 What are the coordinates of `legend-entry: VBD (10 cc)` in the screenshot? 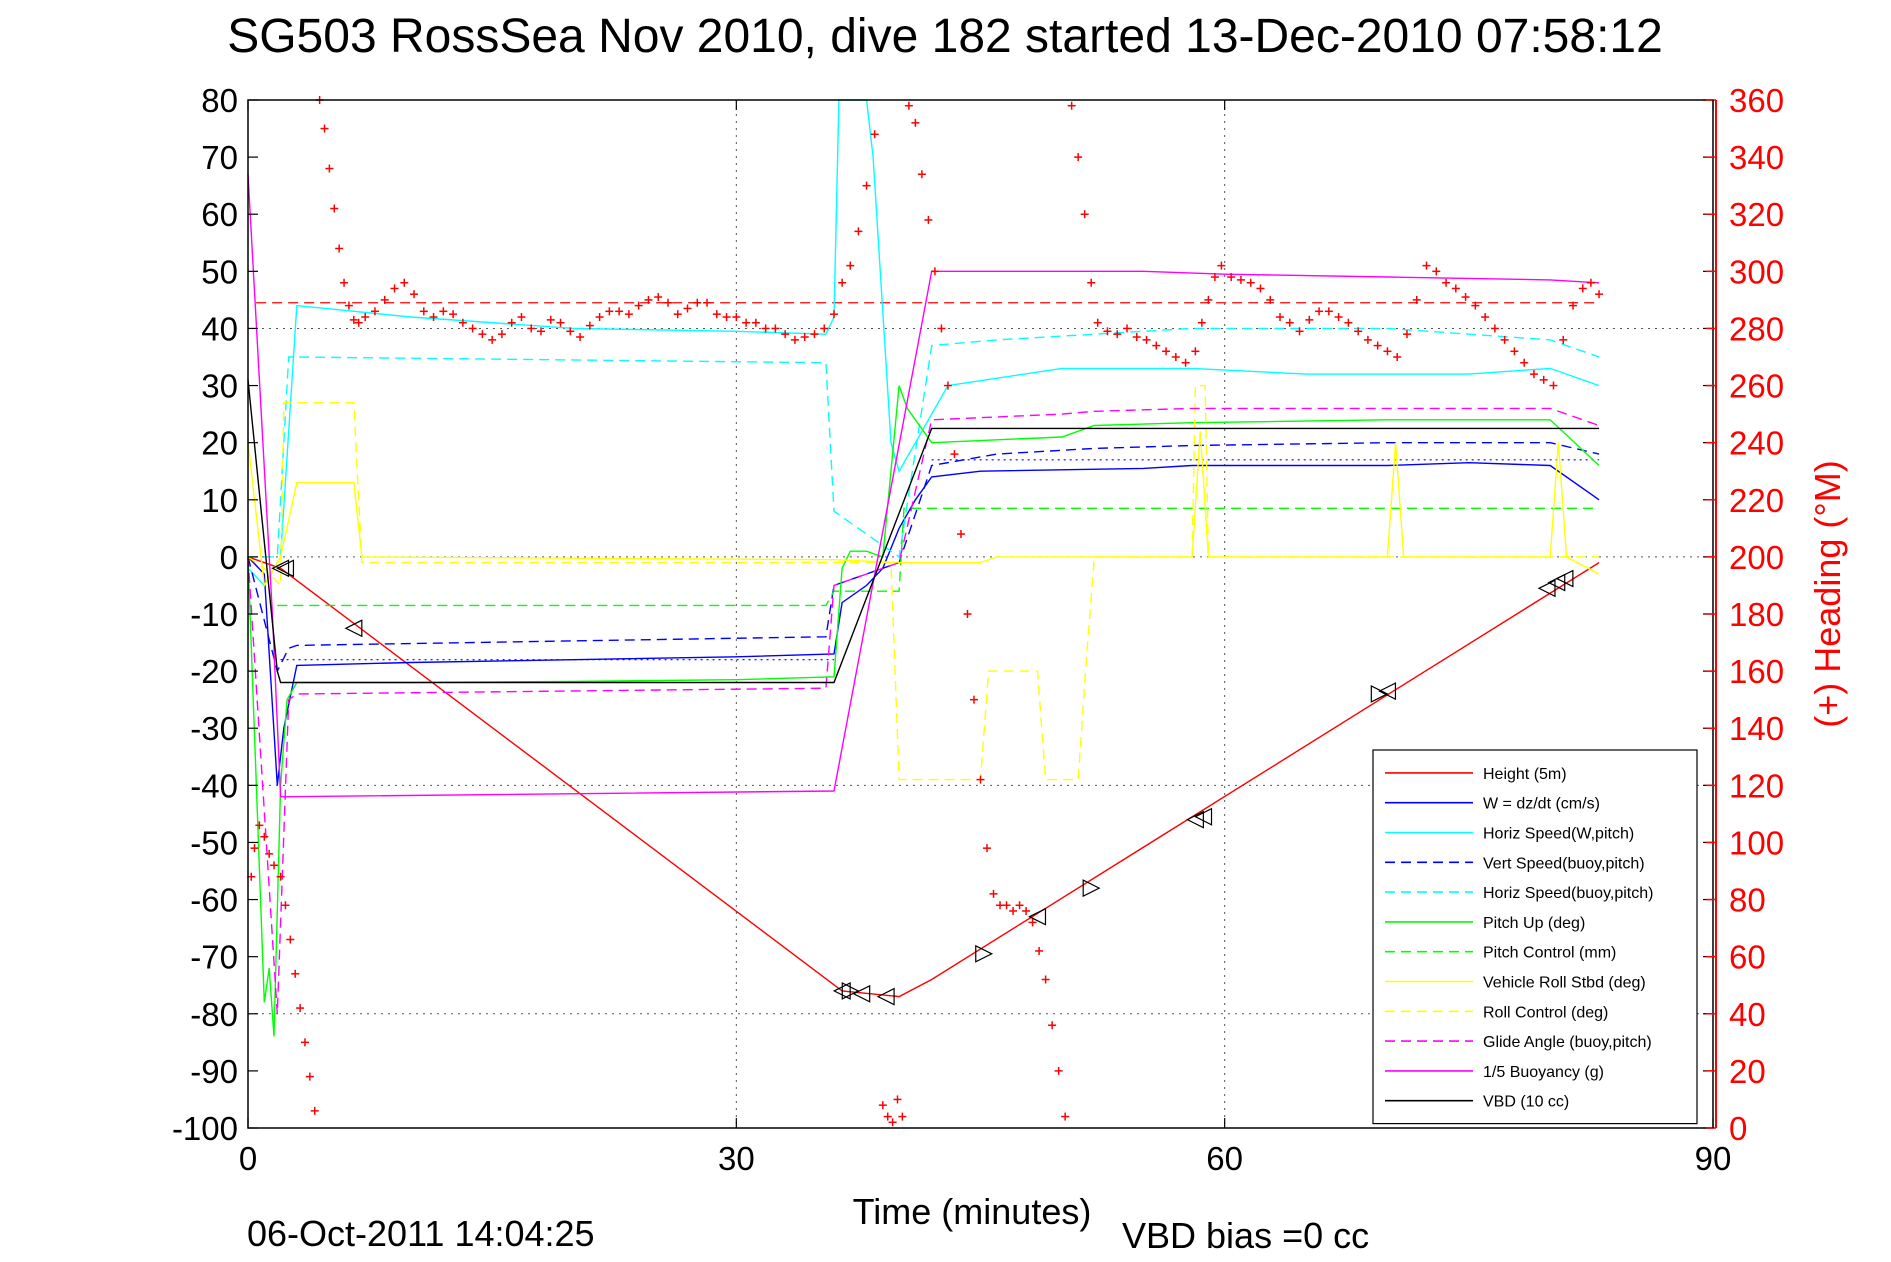 It's located at (1526, 1102).